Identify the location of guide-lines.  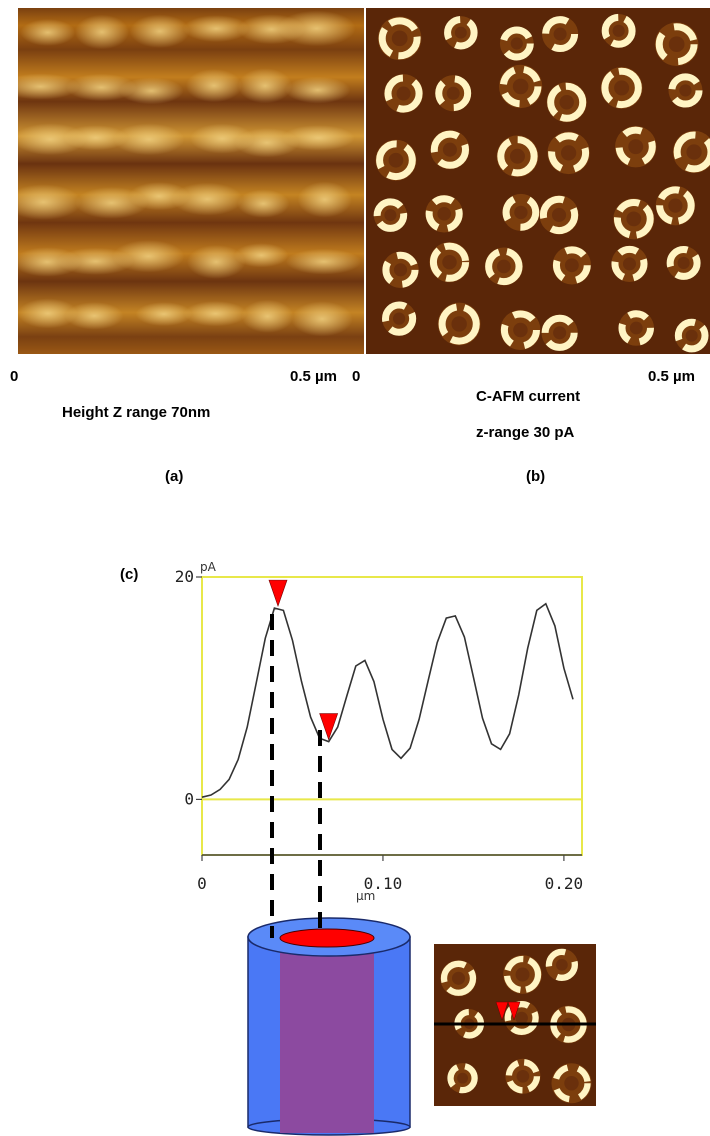
(296, 776).